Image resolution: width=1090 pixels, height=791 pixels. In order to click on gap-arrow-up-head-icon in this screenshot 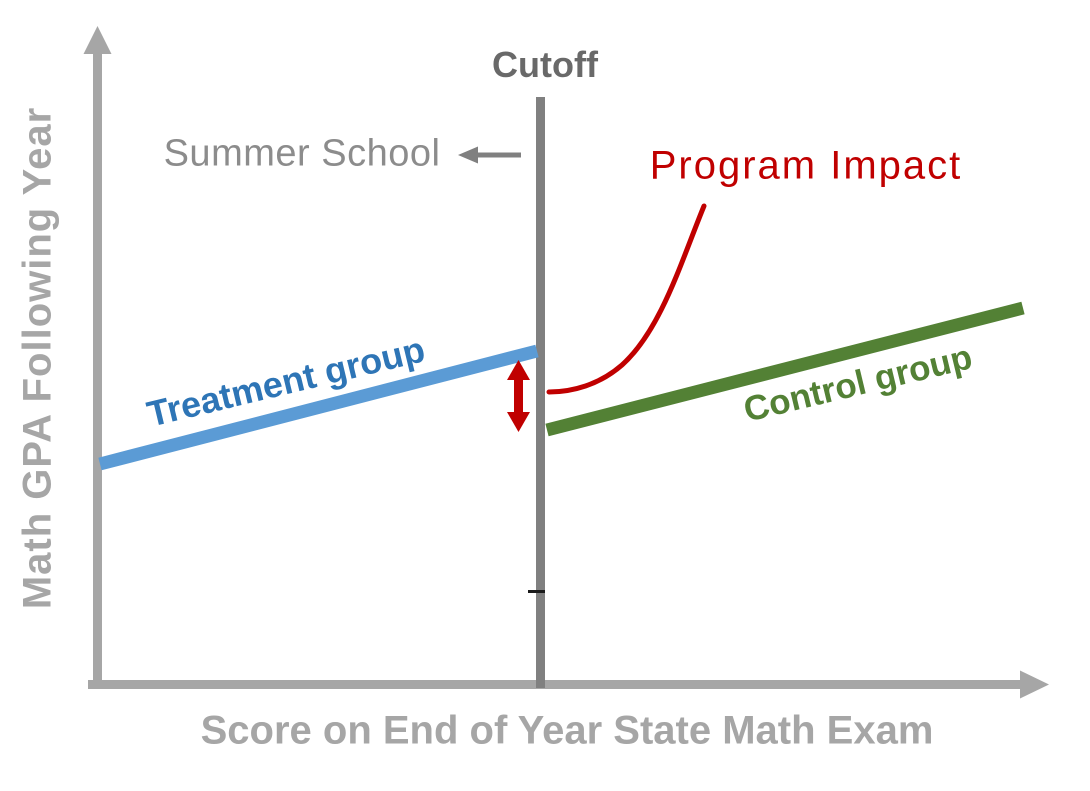, I will do `click(518, 370)`.